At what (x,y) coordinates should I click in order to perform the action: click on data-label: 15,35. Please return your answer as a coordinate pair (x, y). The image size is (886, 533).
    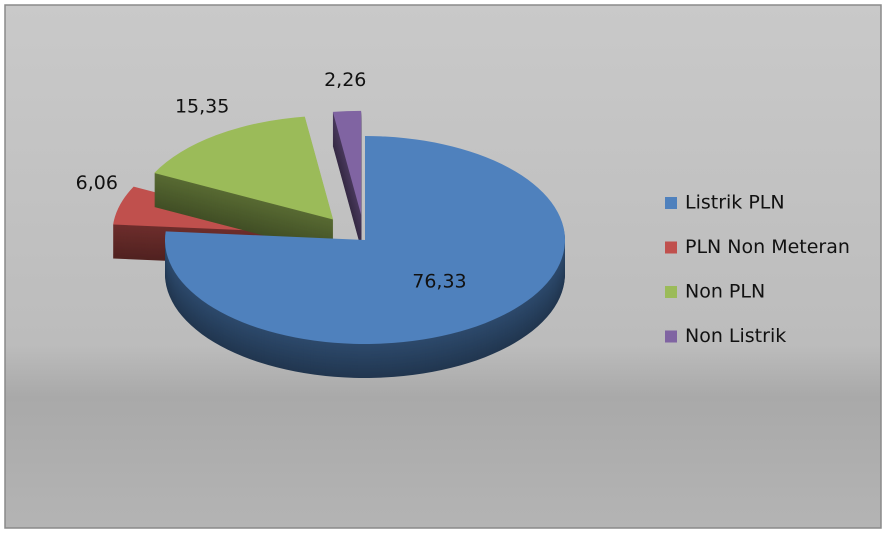
    Looking at the image, I should click on (202, 107).